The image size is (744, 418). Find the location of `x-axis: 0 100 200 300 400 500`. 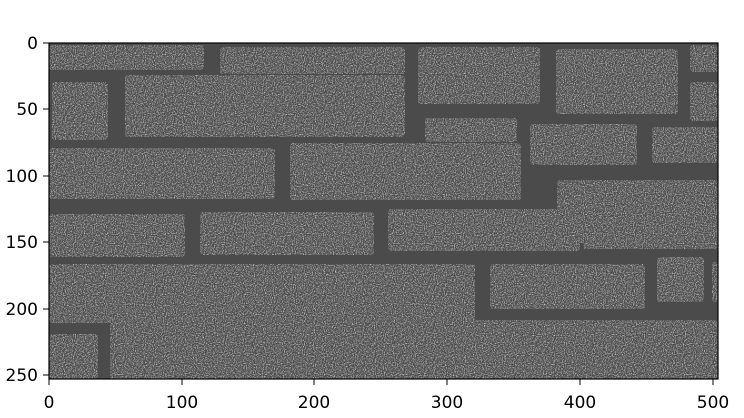

x-axis: 0 100 200 300 400 500 is located at coordinates (386, 396).